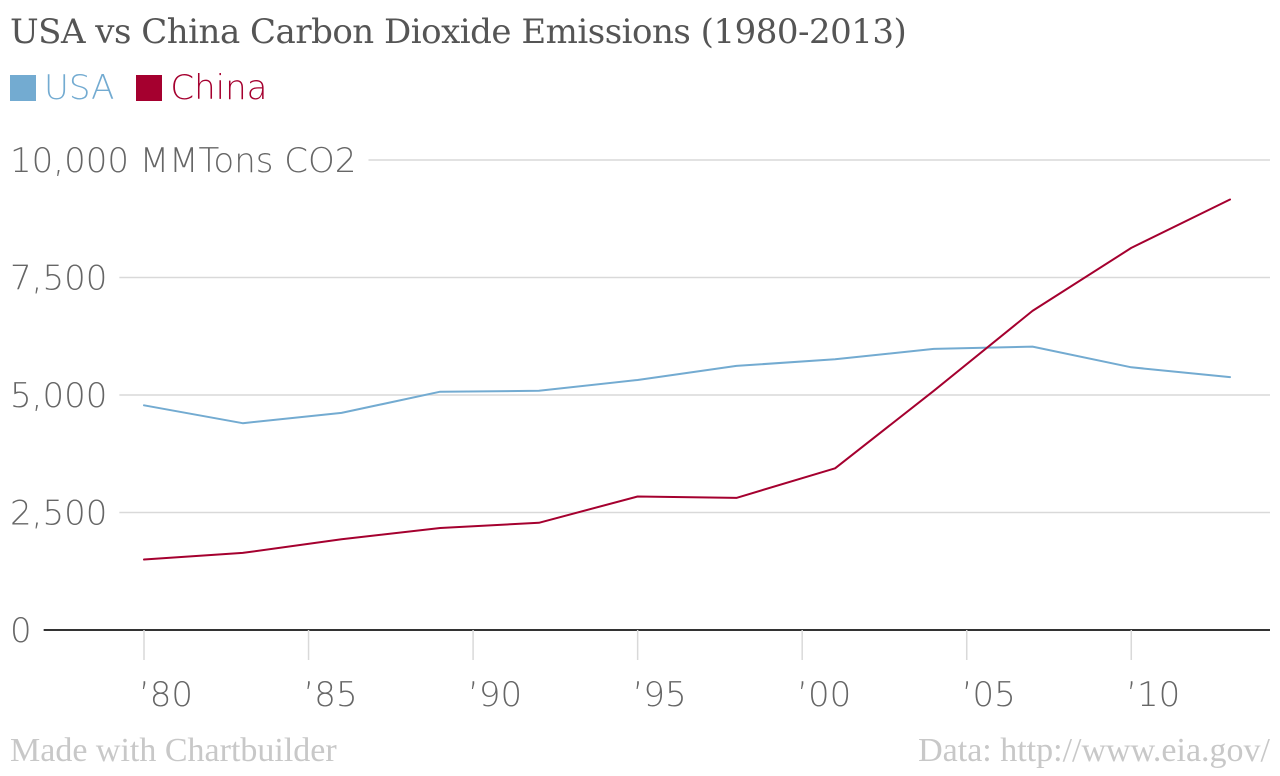 This screenshot has height=776, width=1280. What do you see at coordinates (173, 750) in the screenshot?
I see `footer-credit: Made with Chartbuilder` at bounding box center [173, 750].